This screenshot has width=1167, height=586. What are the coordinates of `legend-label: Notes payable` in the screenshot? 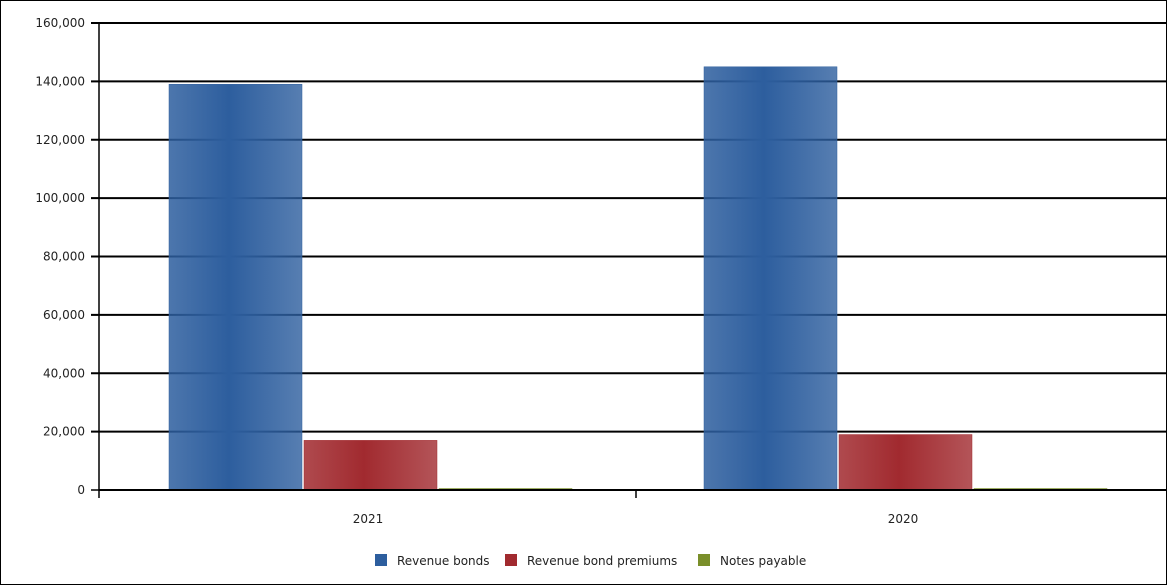 It's located at (763, 561).